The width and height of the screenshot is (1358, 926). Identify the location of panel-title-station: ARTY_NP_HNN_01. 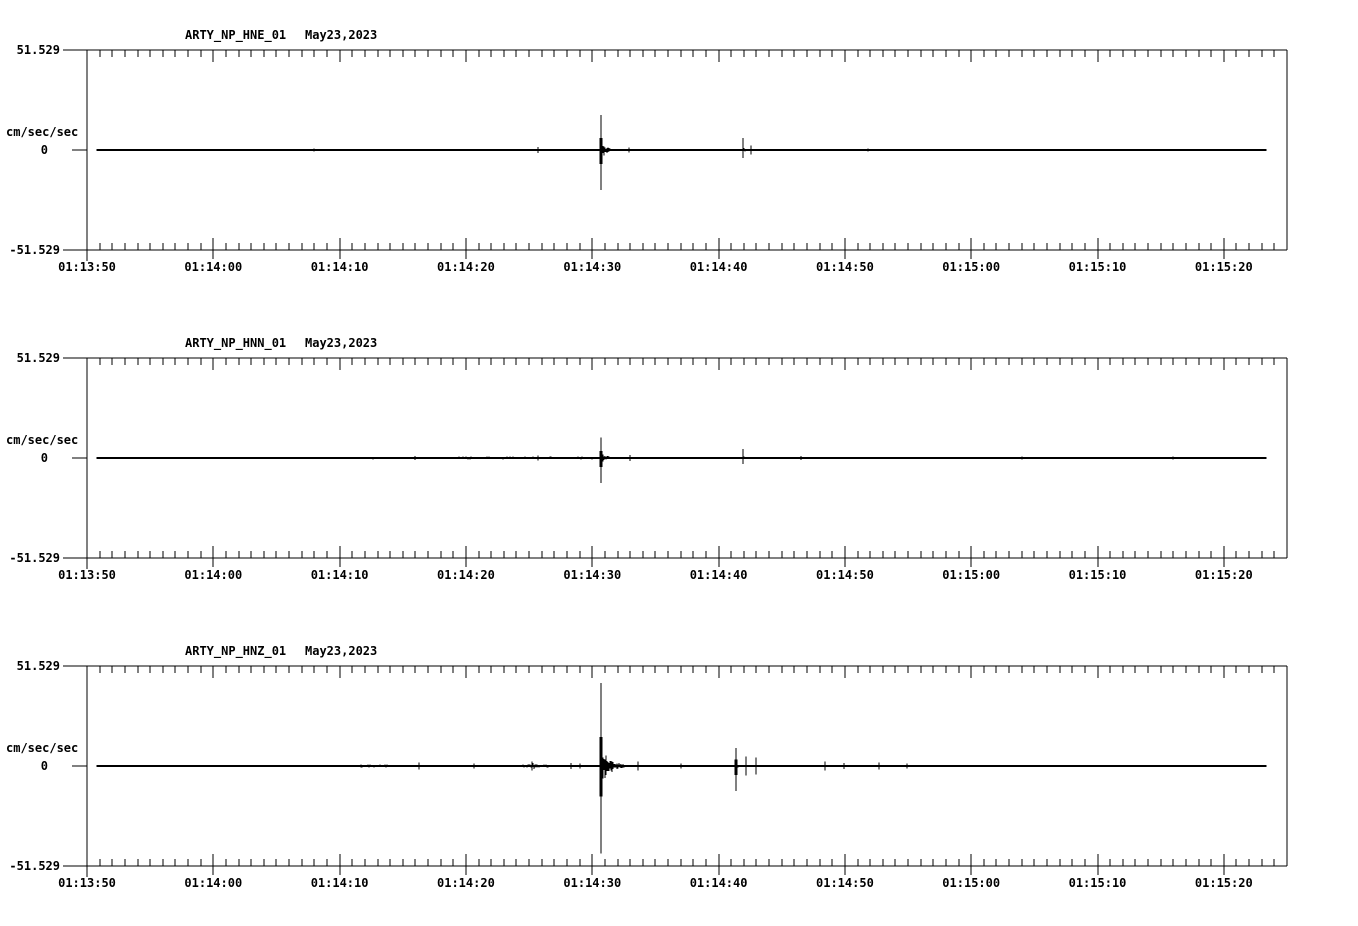
(236, 343).